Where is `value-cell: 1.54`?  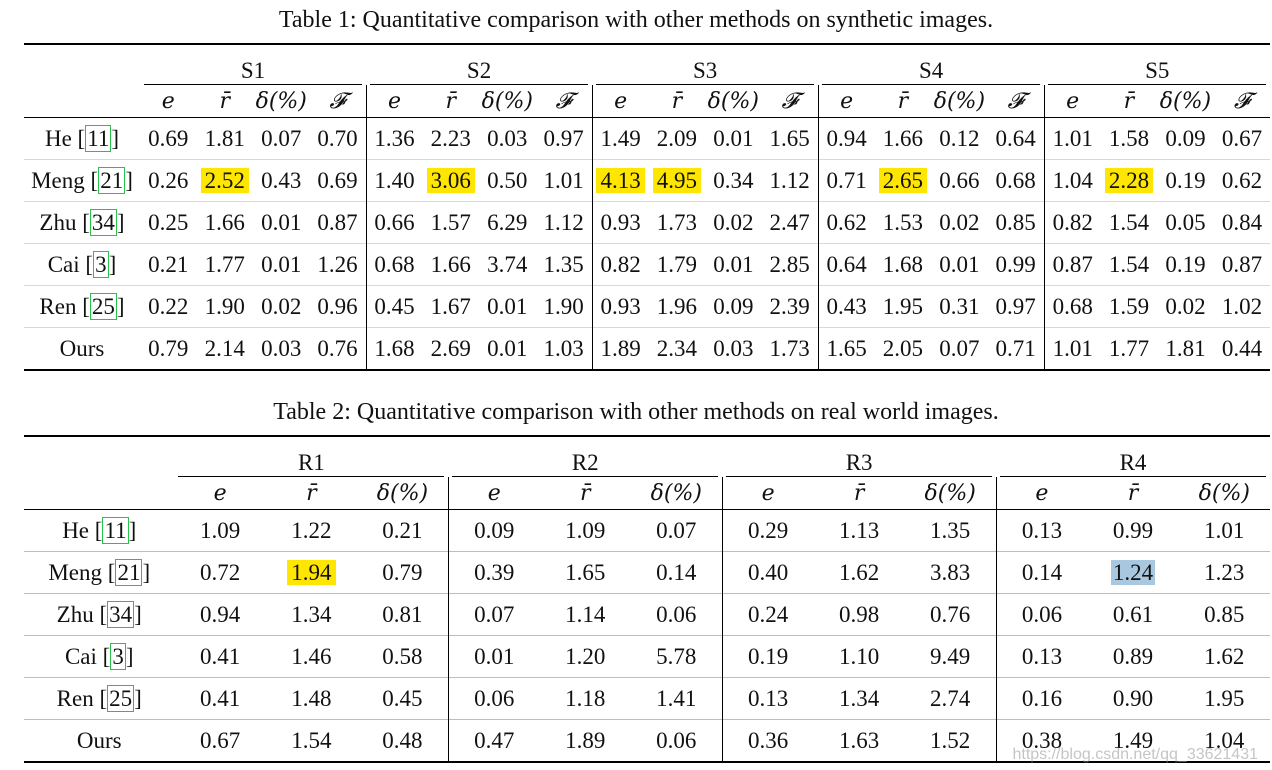
value-cell: 1.54 is located at coordinates (1129, 222).